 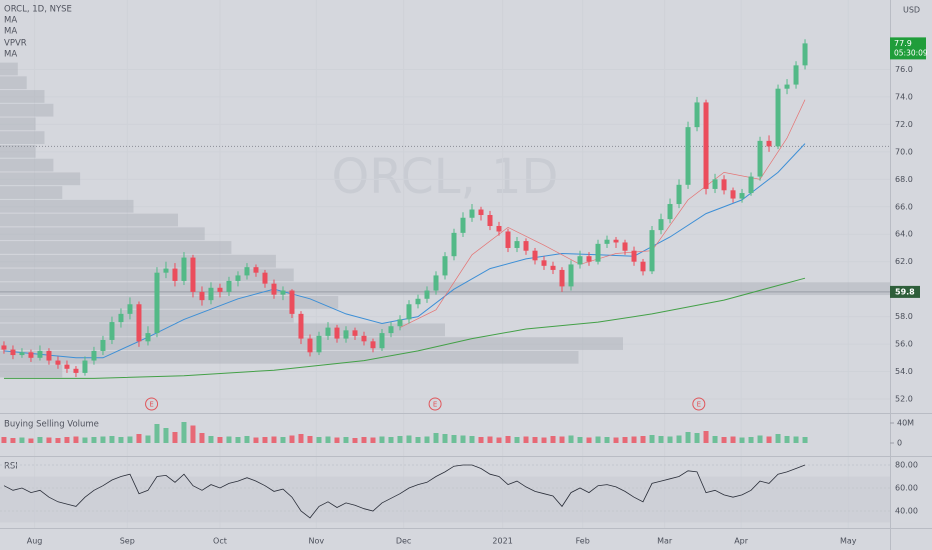 I want to click on volume-title: Buying Selling Volume, so click(x=51, y=425).